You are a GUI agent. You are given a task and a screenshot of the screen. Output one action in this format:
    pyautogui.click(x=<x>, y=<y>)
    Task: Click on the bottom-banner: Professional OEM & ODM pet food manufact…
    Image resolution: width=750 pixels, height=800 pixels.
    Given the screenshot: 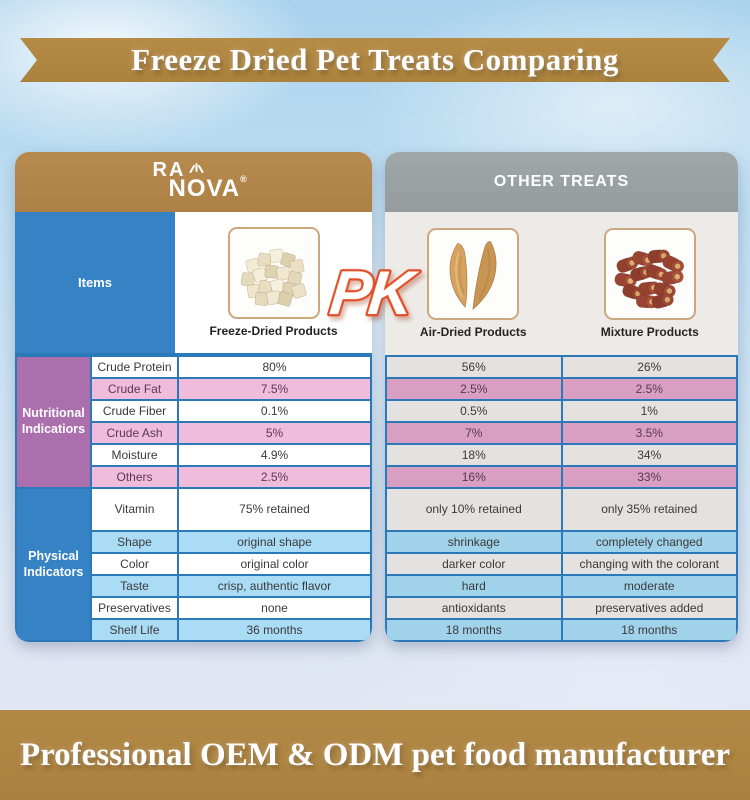 What is the action you would take?
    pyautogui.click(x=375, y=755)
    